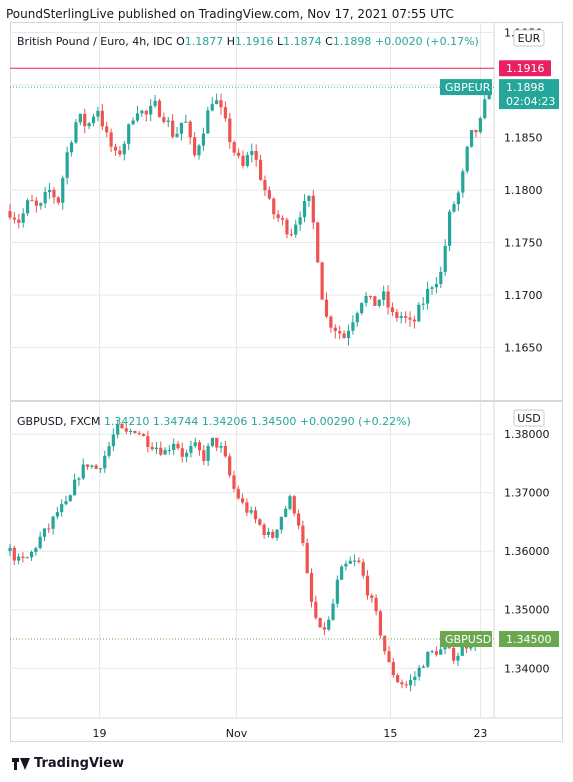  What do you see at coordinates (68, 763) in the screenshot?
I see `tradingview-footer: TradingView` at bounding box center [68, 763].